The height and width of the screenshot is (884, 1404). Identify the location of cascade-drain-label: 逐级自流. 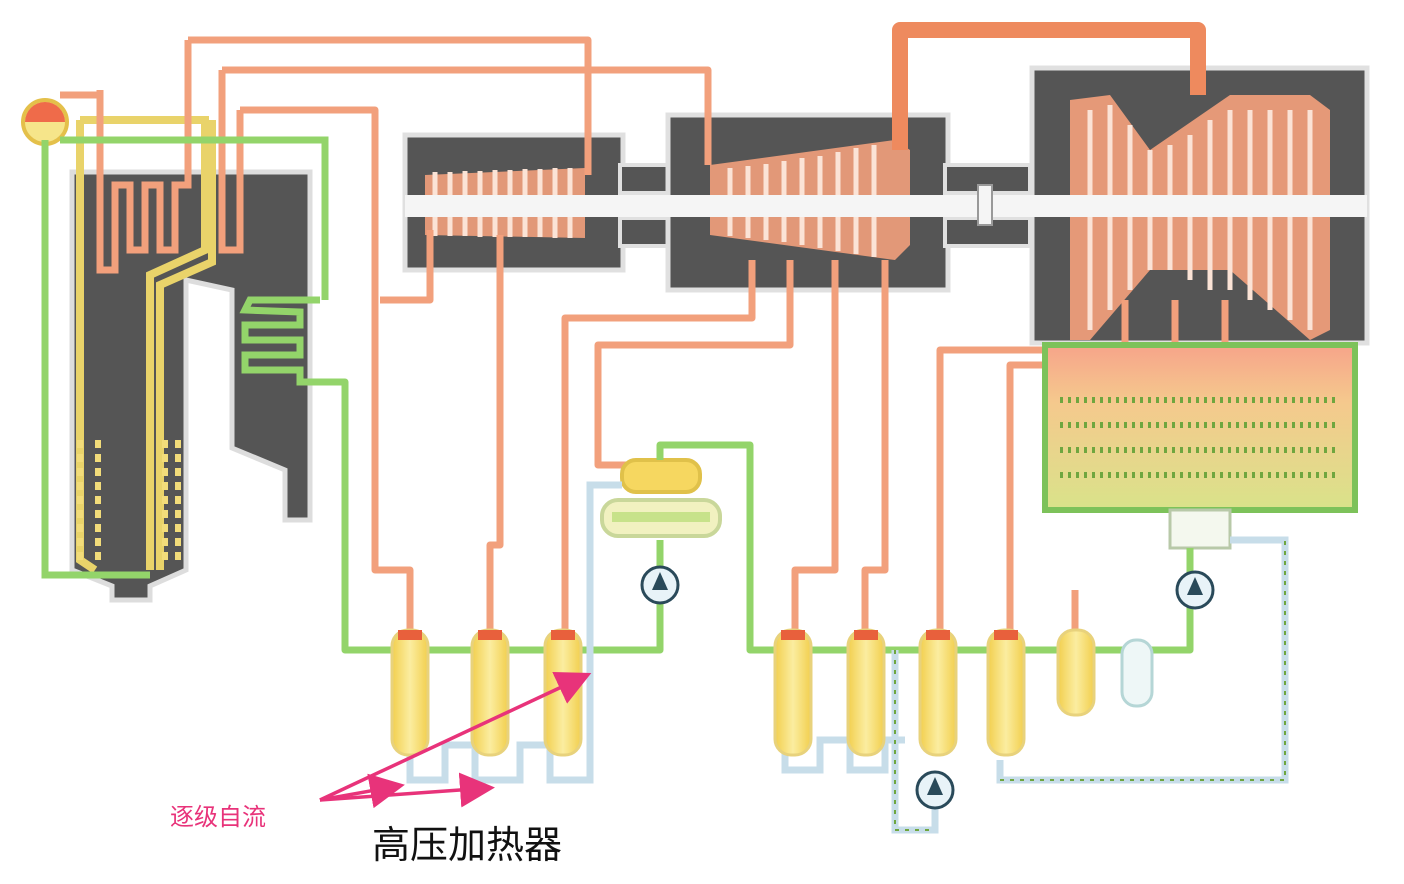
(218, 817).